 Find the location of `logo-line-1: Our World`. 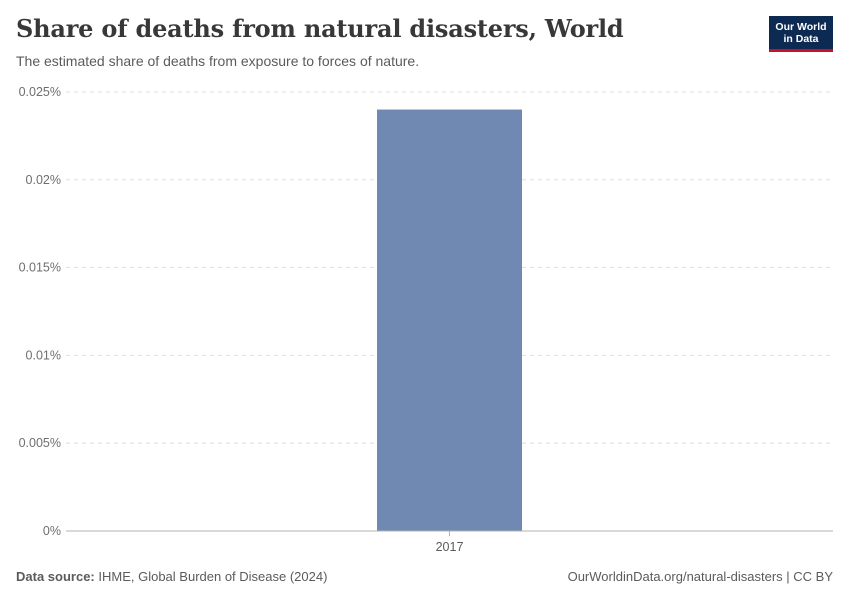

logo-line-1: Our World is located at coordinates (801, 26).